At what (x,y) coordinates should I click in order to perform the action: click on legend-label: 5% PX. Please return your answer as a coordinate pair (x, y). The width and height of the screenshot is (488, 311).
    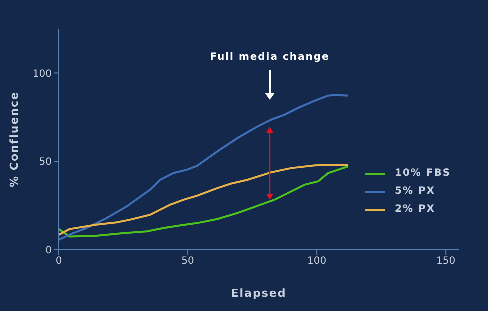
    Looking at the image, I should click on (415, 192).